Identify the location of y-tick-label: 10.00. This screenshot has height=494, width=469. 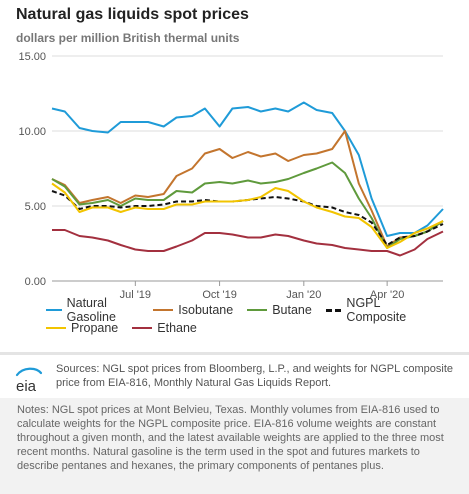
(32, 132).